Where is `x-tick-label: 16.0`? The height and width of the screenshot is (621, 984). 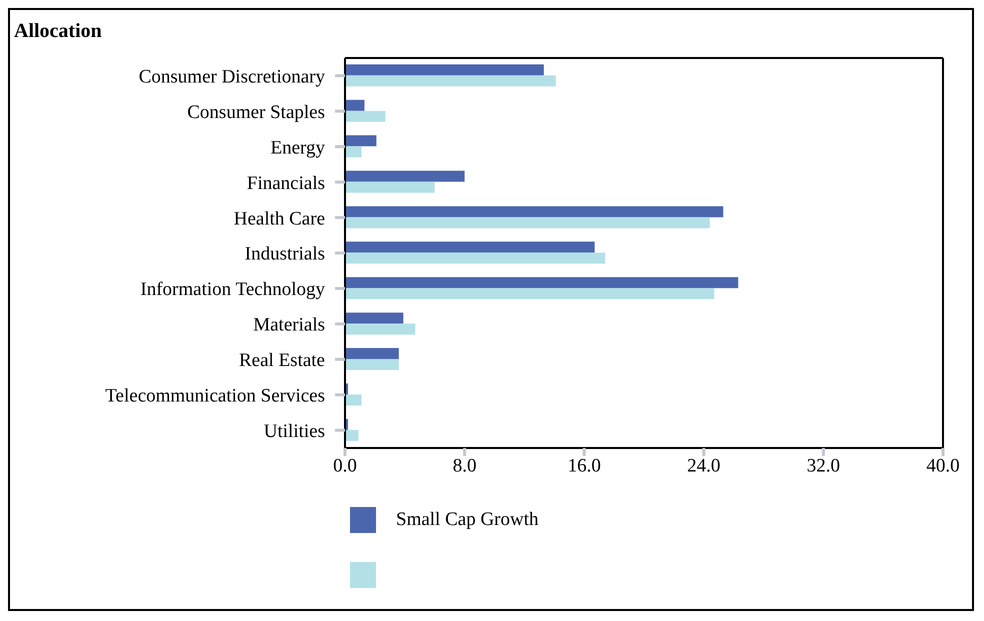 x-tick-label: 16.0 is located at coordinates (584, 465).